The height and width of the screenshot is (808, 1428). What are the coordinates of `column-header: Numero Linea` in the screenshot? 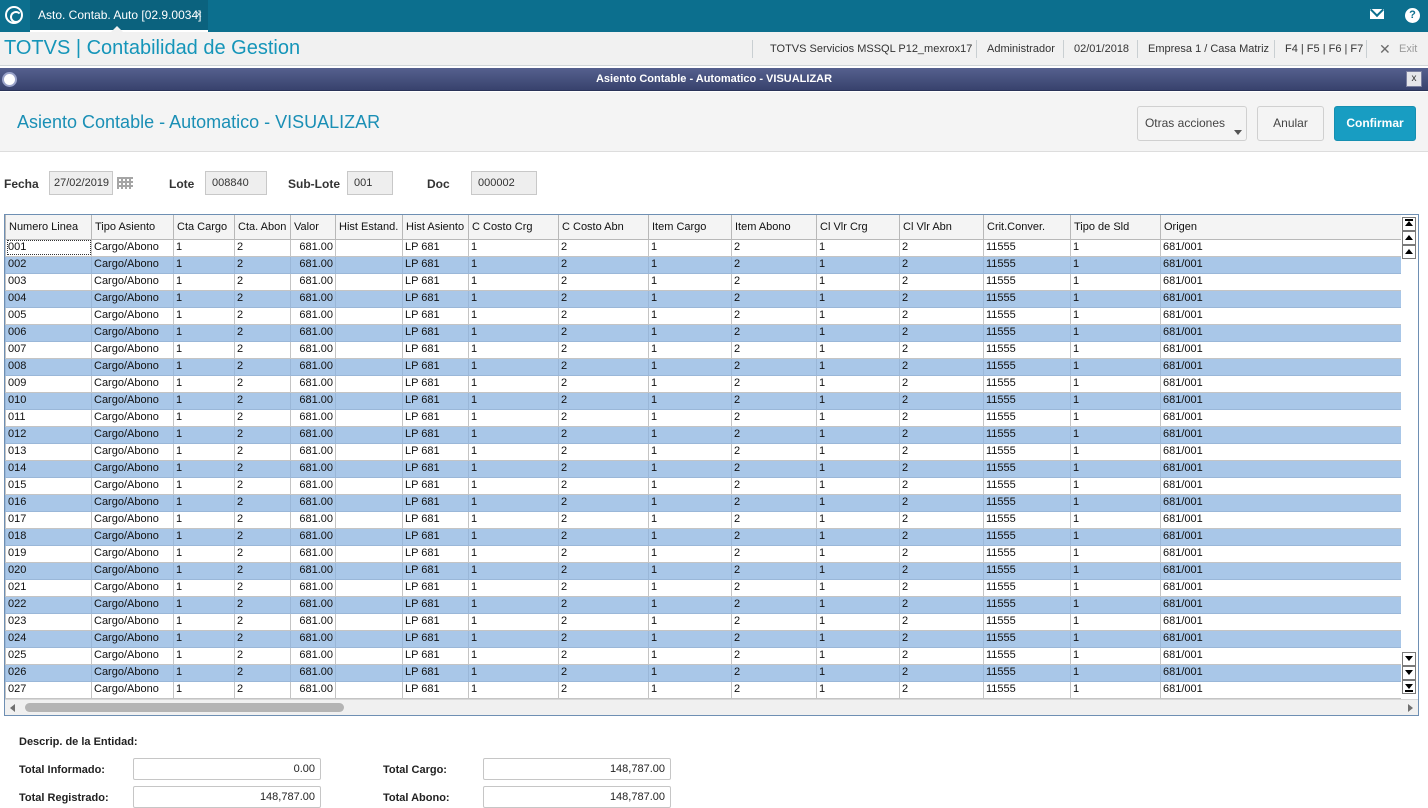 It's located at (48, 227).